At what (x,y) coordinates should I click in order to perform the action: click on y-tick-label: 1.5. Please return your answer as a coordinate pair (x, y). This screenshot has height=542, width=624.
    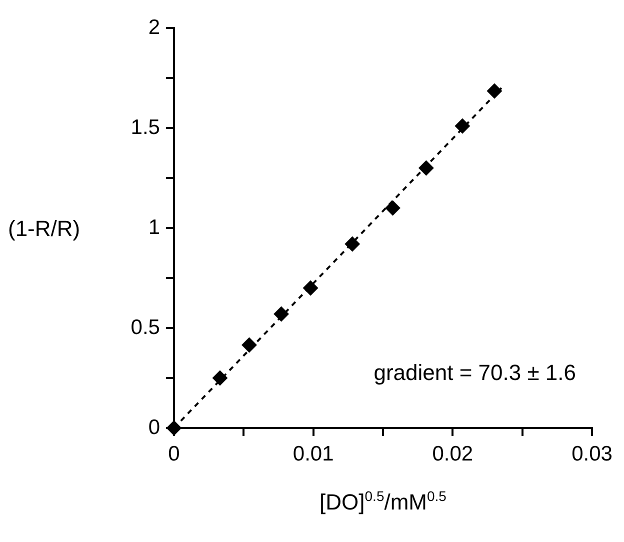
    Looking at the image, I should click on (145, 127).